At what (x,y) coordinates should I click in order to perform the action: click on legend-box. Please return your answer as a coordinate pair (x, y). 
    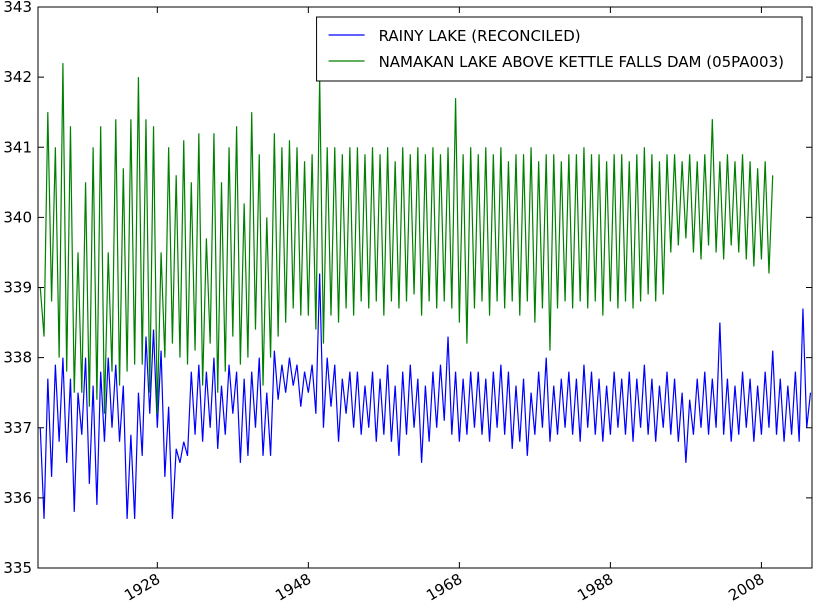
    Looking at the image, I should click on (559, 49).